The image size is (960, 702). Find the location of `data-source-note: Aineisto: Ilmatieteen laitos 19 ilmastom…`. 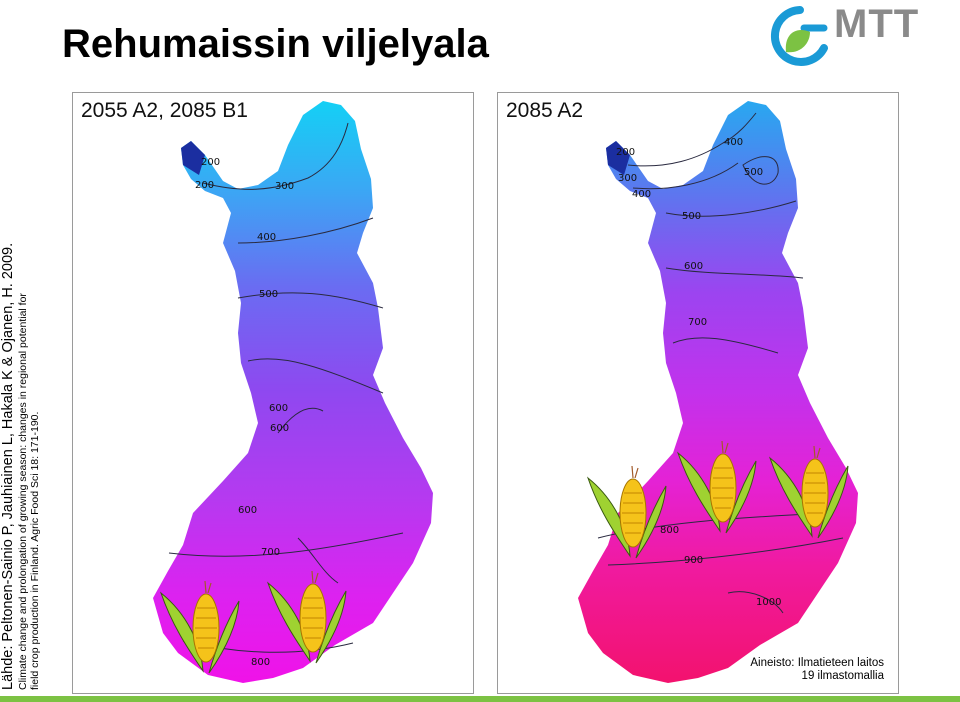

data-source-note: Aineisto: Ilmatieteen laitos 19 ilmastom… is located at coordinates (802, 670).